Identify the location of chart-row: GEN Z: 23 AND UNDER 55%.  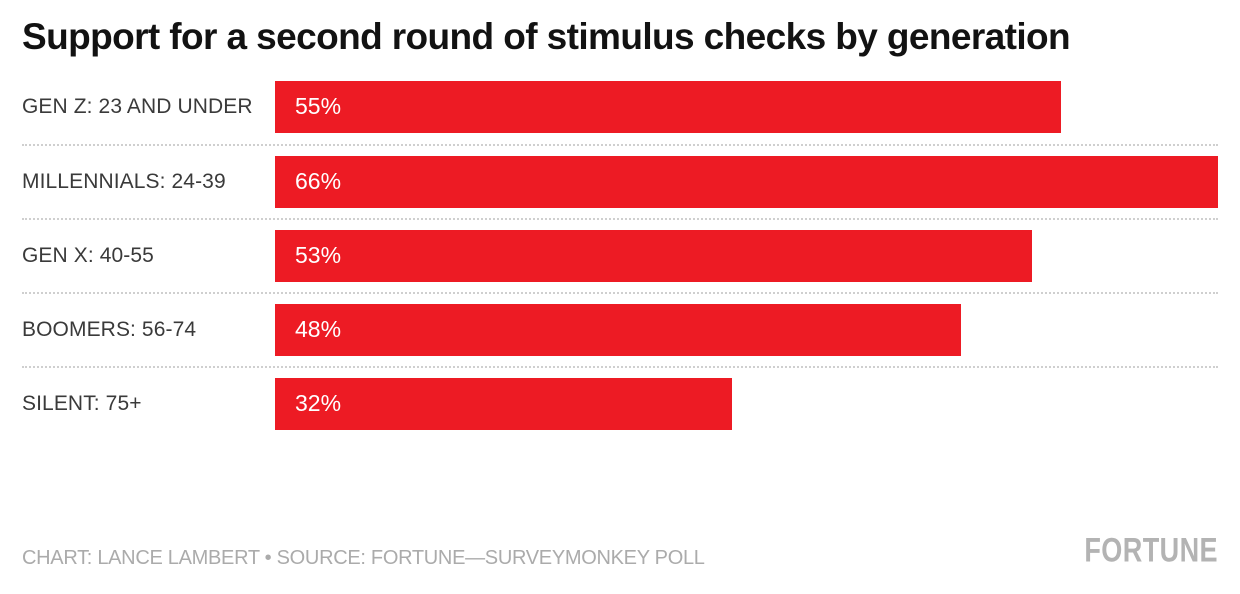
(620, 107).